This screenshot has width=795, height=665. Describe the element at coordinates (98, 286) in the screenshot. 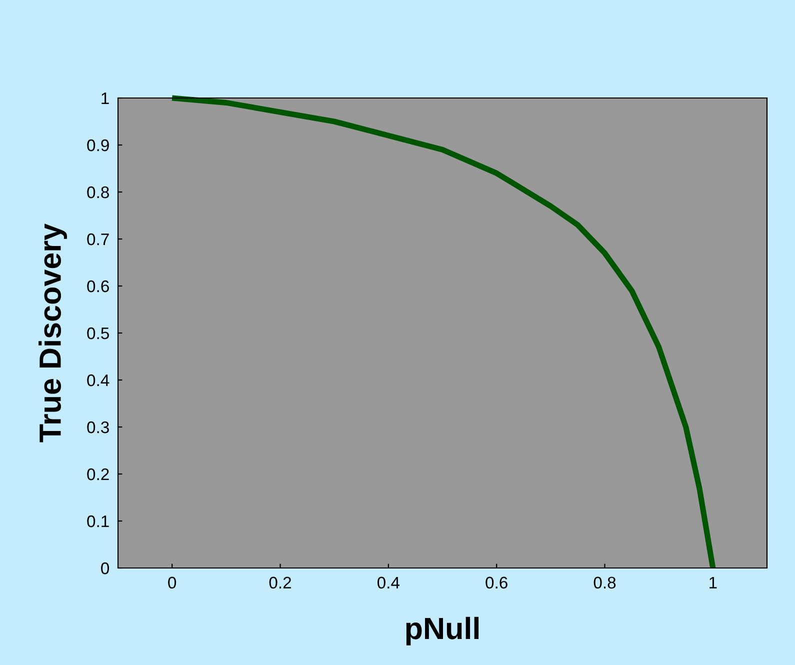

I see `y-tick-label: 0.6` at that location.